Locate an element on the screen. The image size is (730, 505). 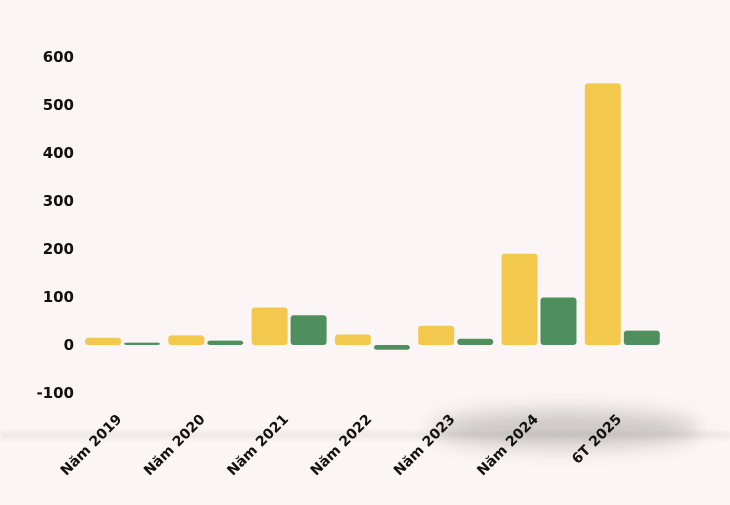
x-tick-label: 6T 2025 is located at coordinates (597, 440).